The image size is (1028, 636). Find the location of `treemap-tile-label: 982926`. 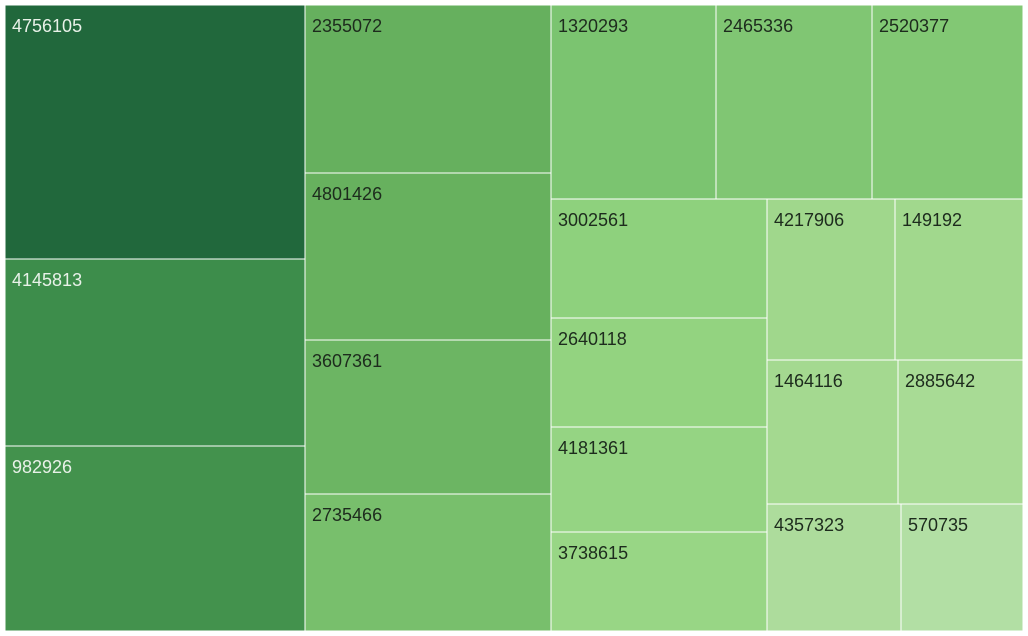

treemap-tile-label: 982926 is located at coordinates (42, 467).